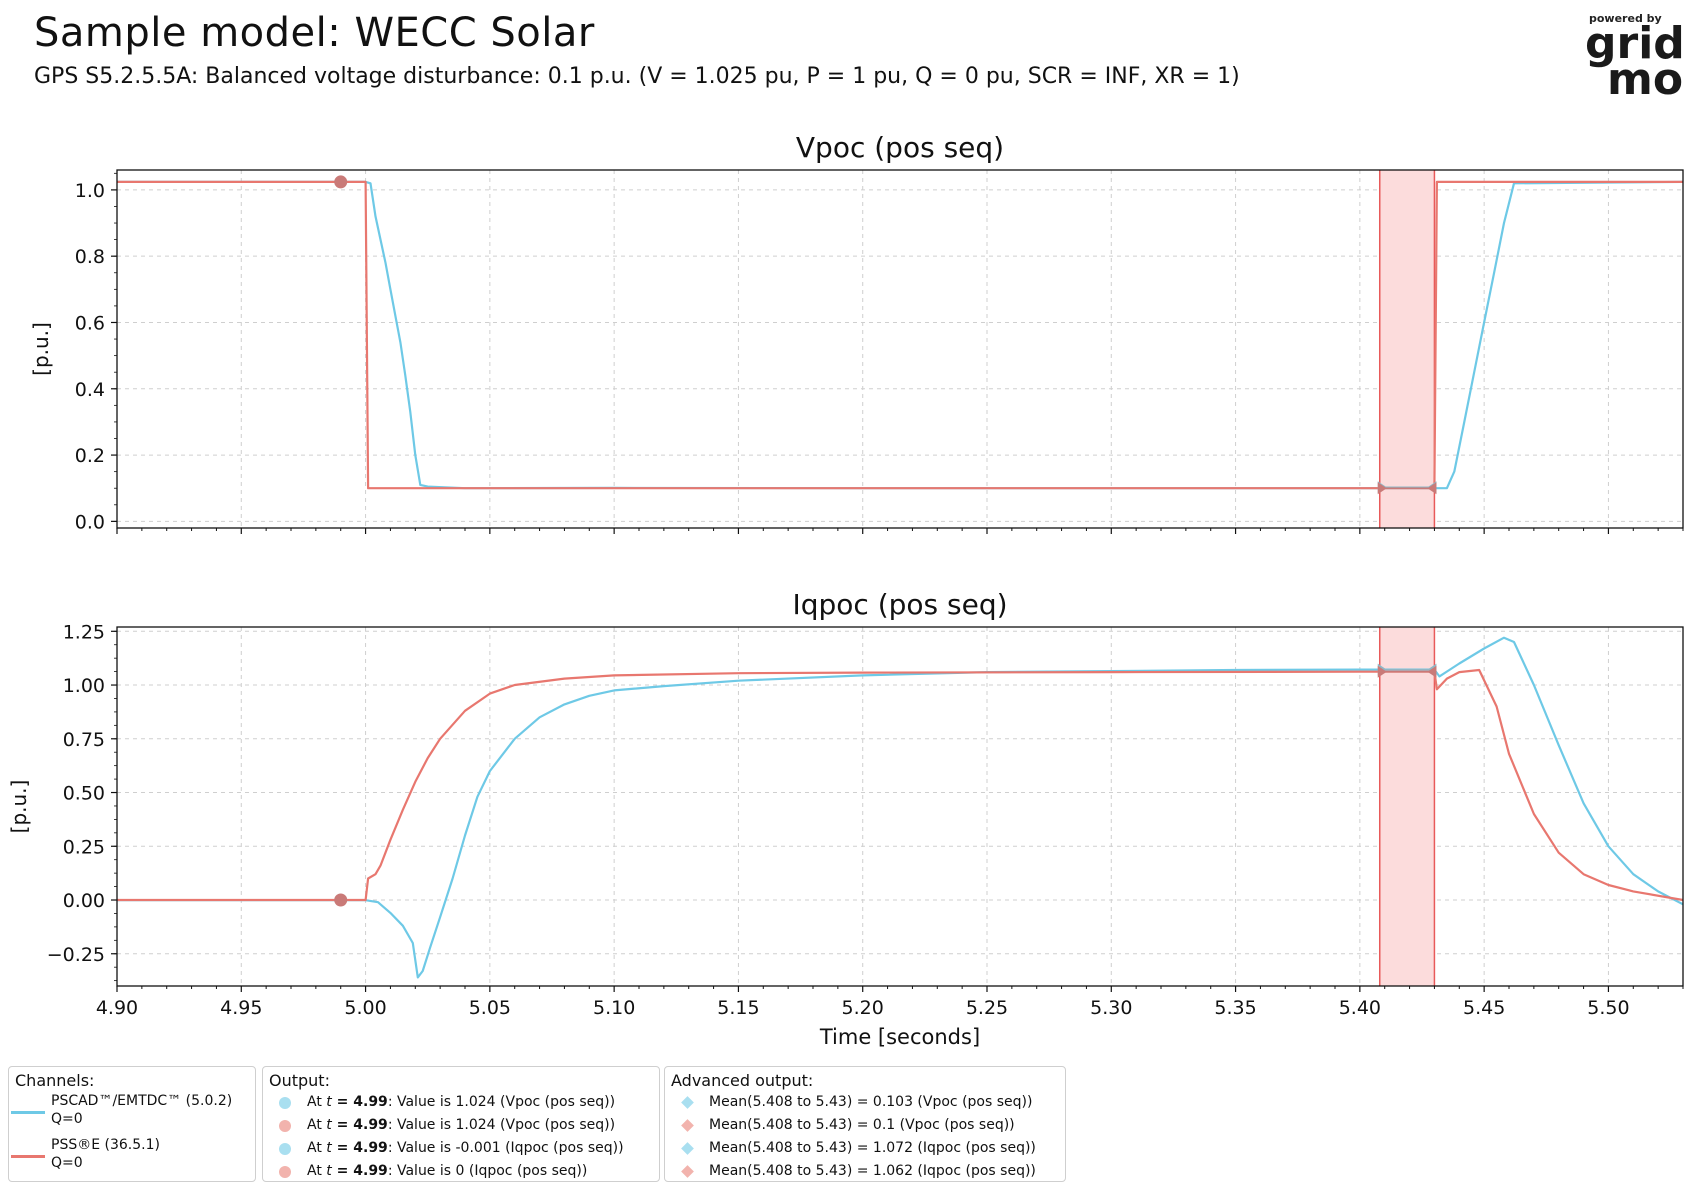 This screenshot has height=1188, width=1692. Describe the element at coordinates (738, 1008) in the screenshot. I see `panel2-xtick-label: 5.15` at that location.